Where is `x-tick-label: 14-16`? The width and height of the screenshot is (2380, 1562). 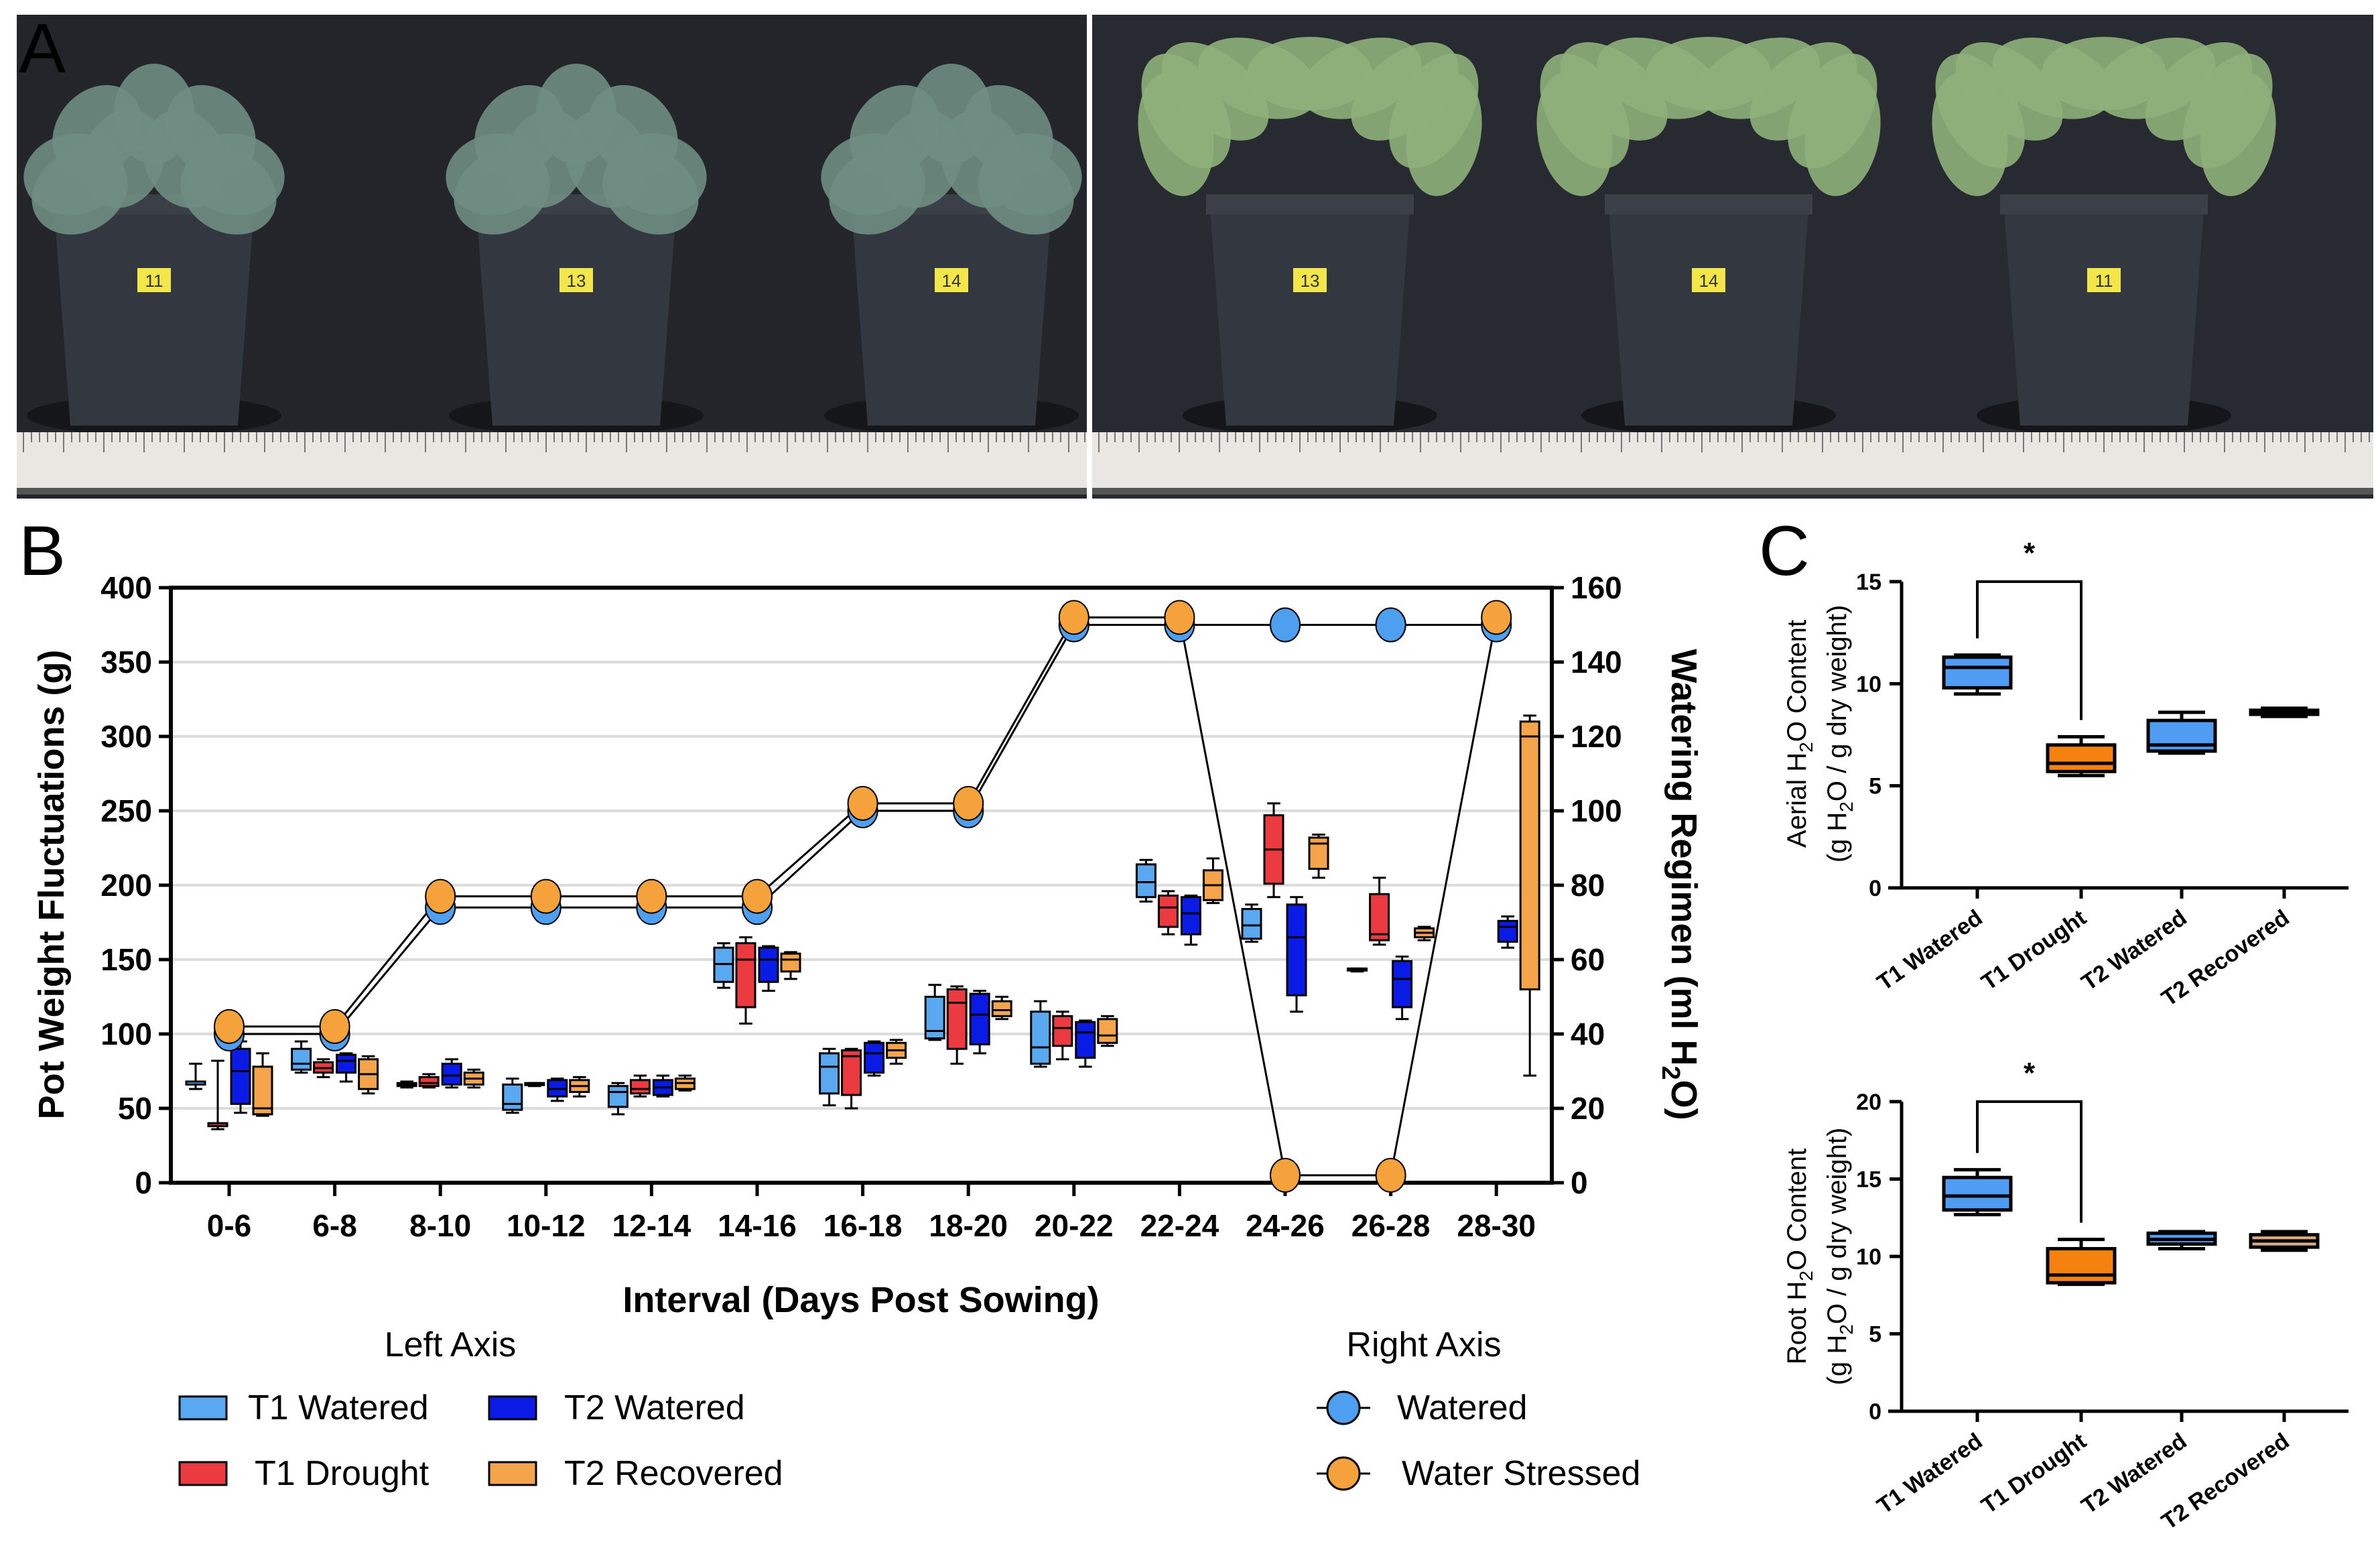 x-tick-label: 14-16 is located at coordinates (757, 1225).